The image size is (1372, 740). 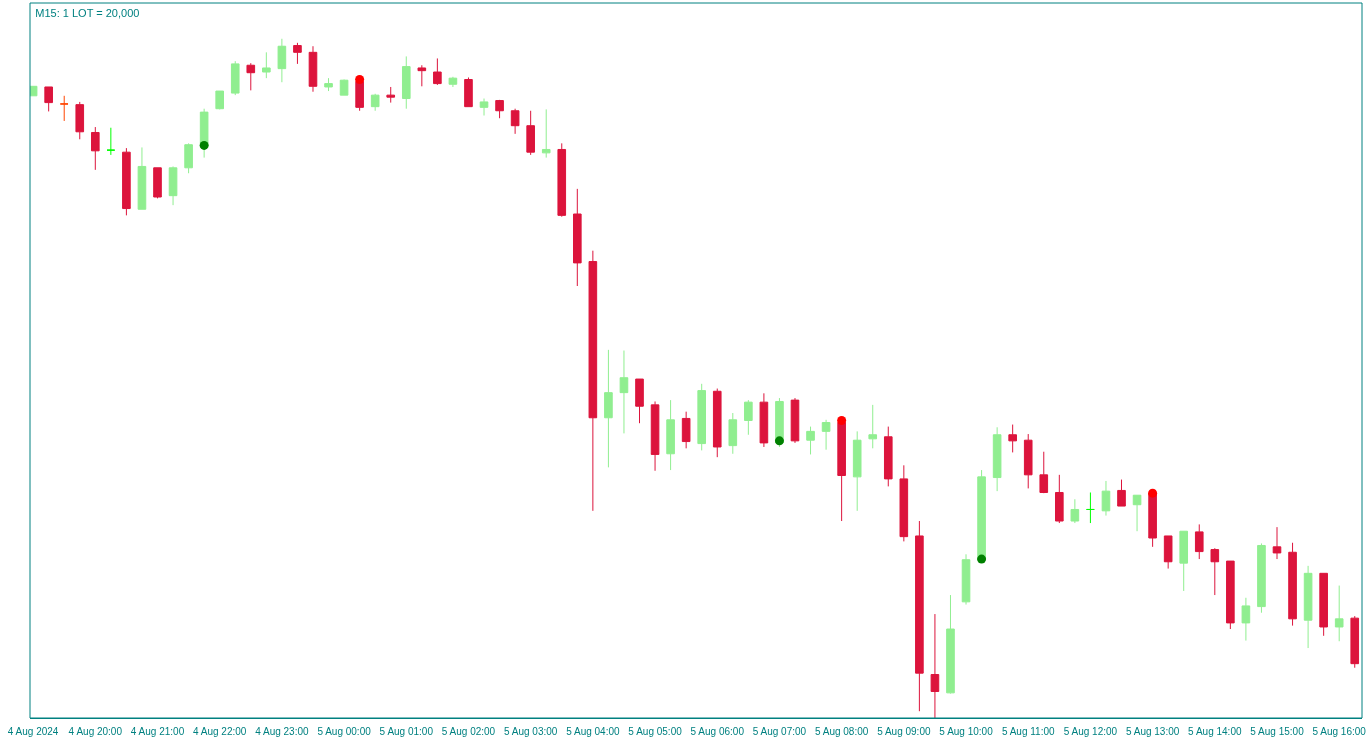 I want to click on x-tick-label: 5 Aug 12:00, so click(x=1090, y=731).